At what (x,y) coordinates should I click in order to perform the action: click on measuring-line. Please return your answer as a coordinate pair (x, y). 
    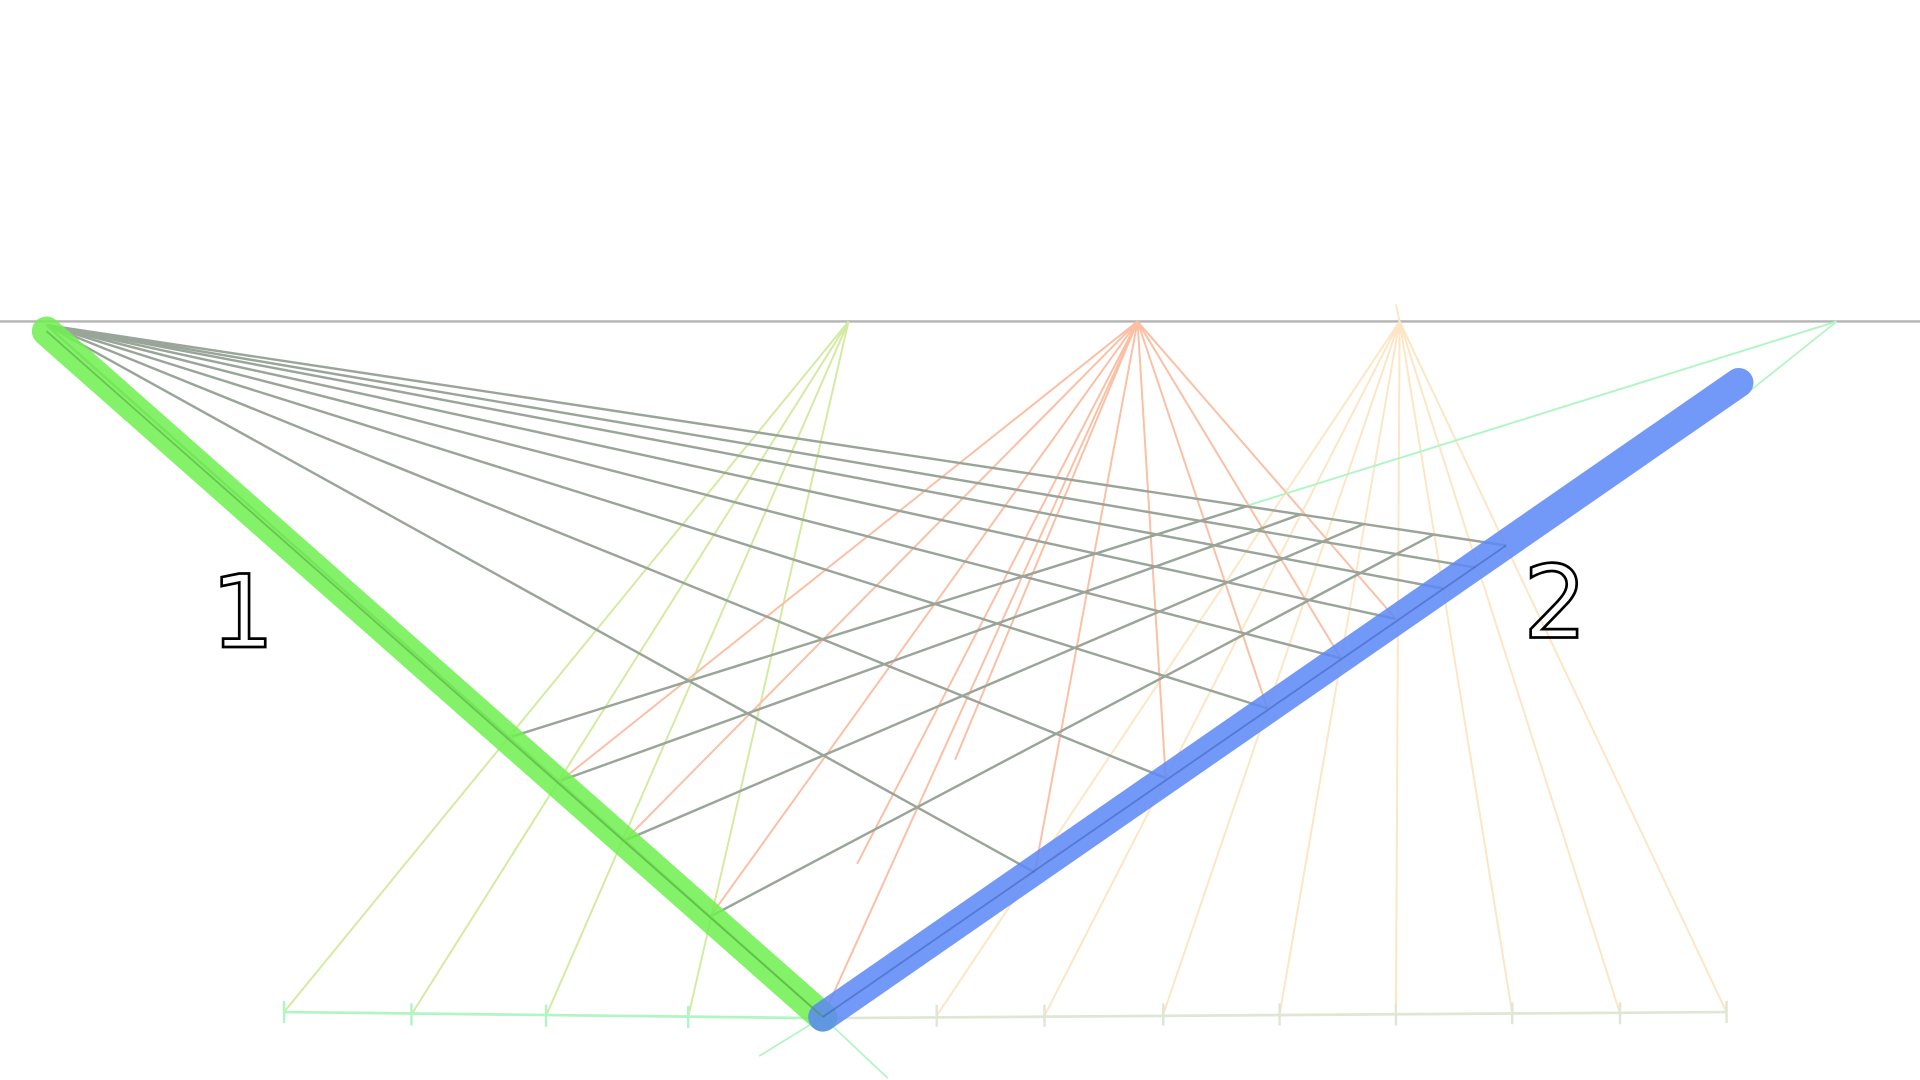
    Looking at the image, I should click on (1005, 1014).